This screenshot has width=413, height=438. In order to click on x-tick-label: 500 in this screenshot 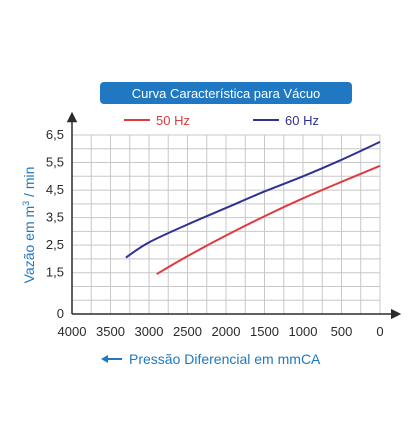, I will do `click(342, 331)`.